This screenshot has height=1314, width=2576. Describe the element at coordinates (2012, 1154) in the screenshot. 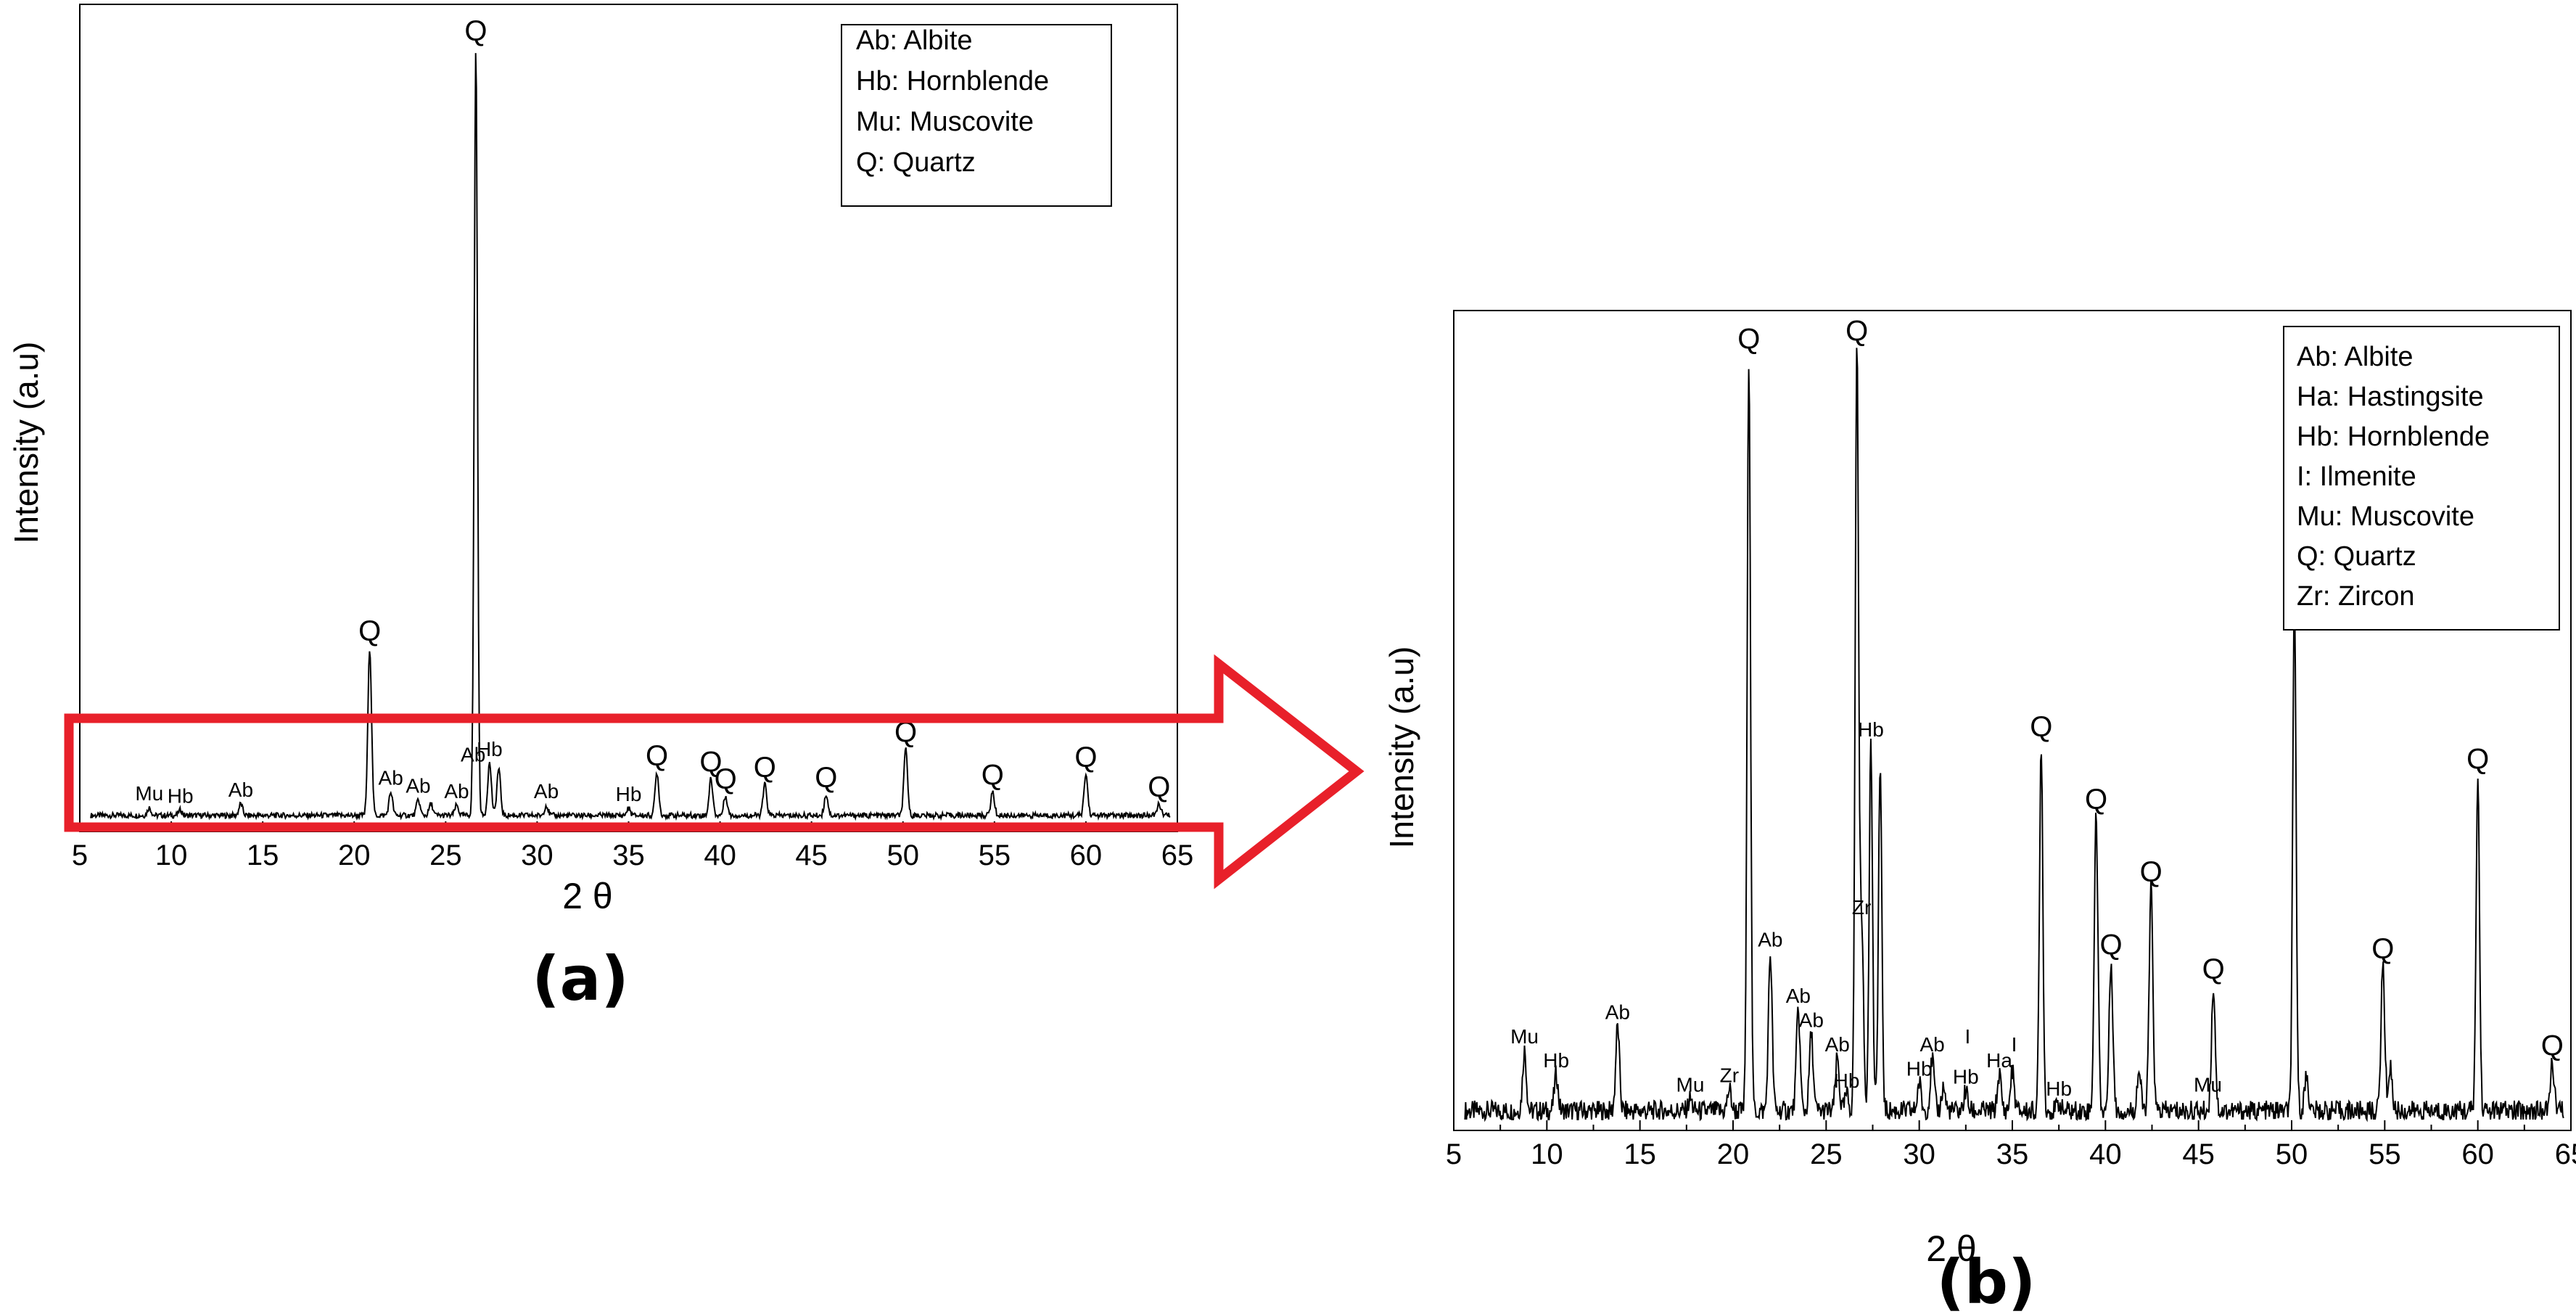

I see `b-x-tick-label: 35` at that location.